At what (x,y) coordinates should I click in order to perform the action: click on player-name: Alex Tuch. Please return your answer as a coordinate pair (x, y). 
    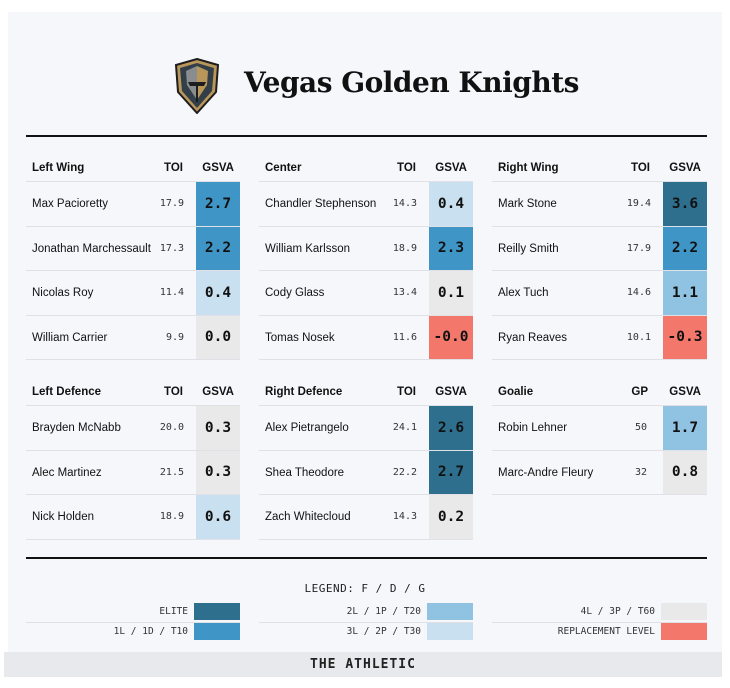
    Looking at the image, I should click on (523, 293).